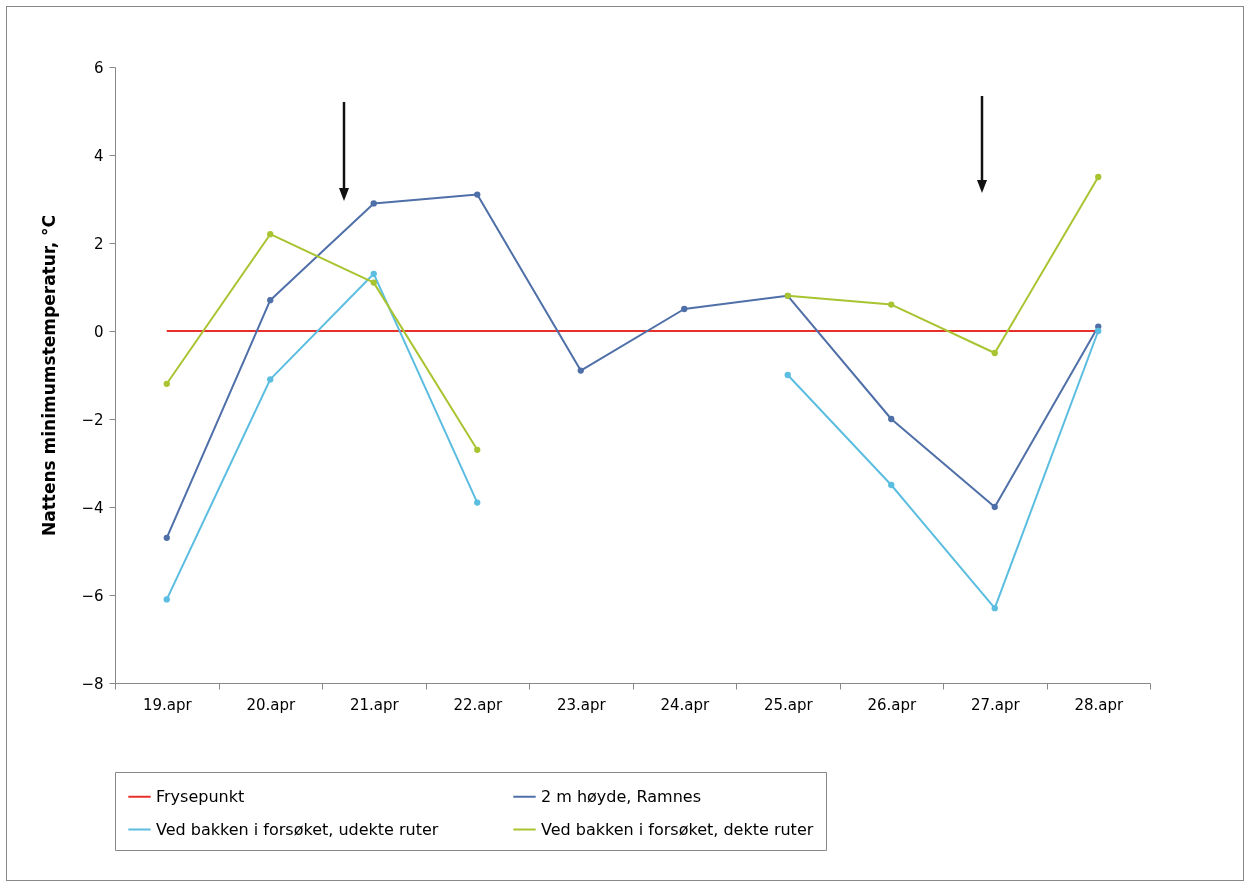  I want to click on legend-label: Ved bakken i forsøket, dekte ruter, so click(677, 829).